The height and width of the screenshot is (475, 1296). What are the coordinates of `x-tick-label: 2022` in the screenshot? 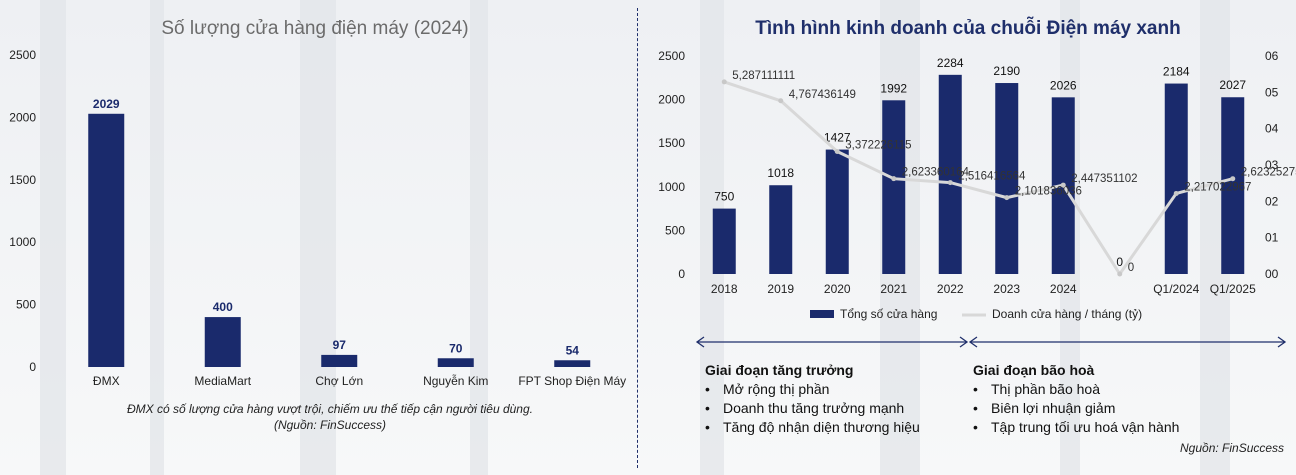 It's located at (950, 289).